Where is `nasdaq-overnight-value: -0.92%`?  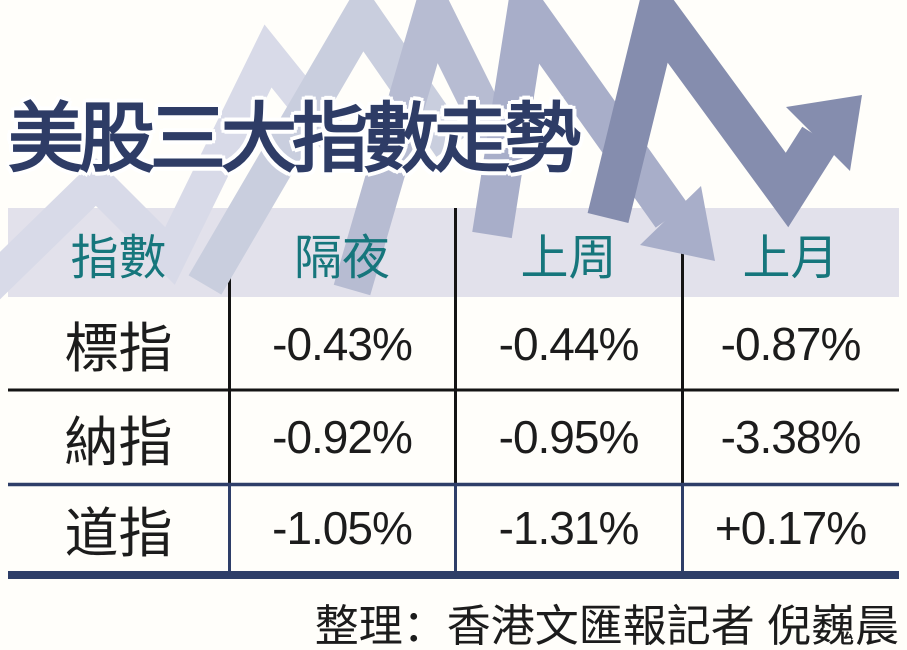 nasdaq-overnight-value: -0.92% is located at coordinates (342, 437).